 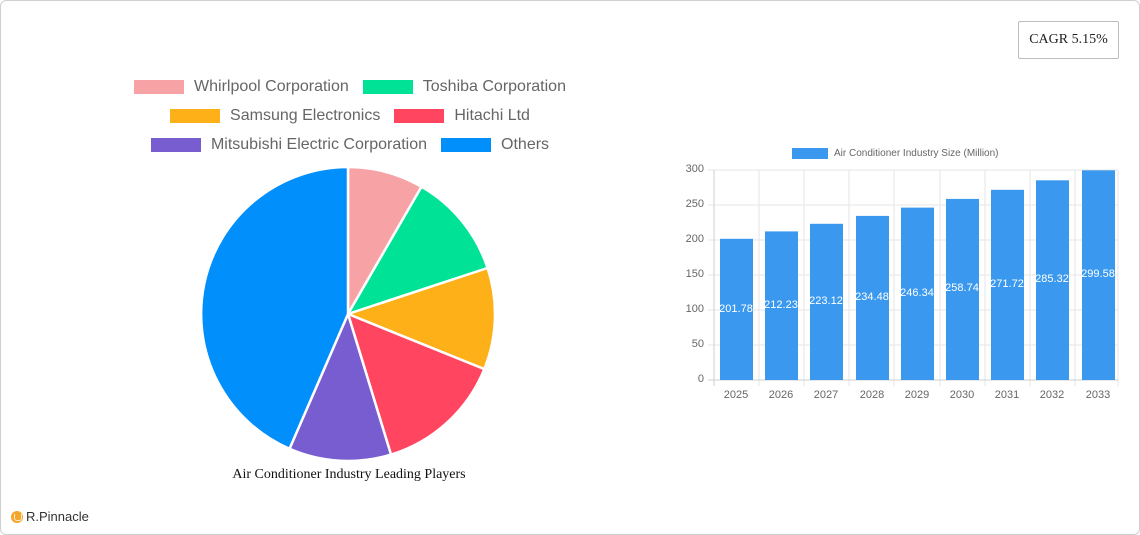 What do you see at coordinates (736, 395) in the screenshot?
I see `x-tick: 2025` at bounding box center [736, 395].